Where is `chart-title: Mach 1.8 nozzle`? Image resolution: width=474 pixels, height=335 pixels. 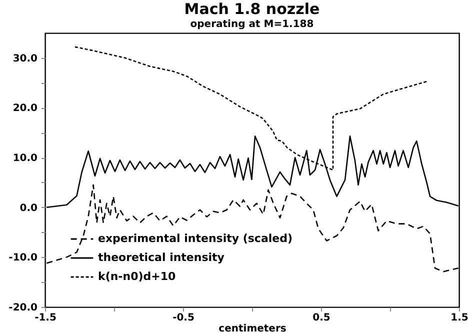
chart-title: Mach 1.8 nozzle is located at coordinates (252, 9).